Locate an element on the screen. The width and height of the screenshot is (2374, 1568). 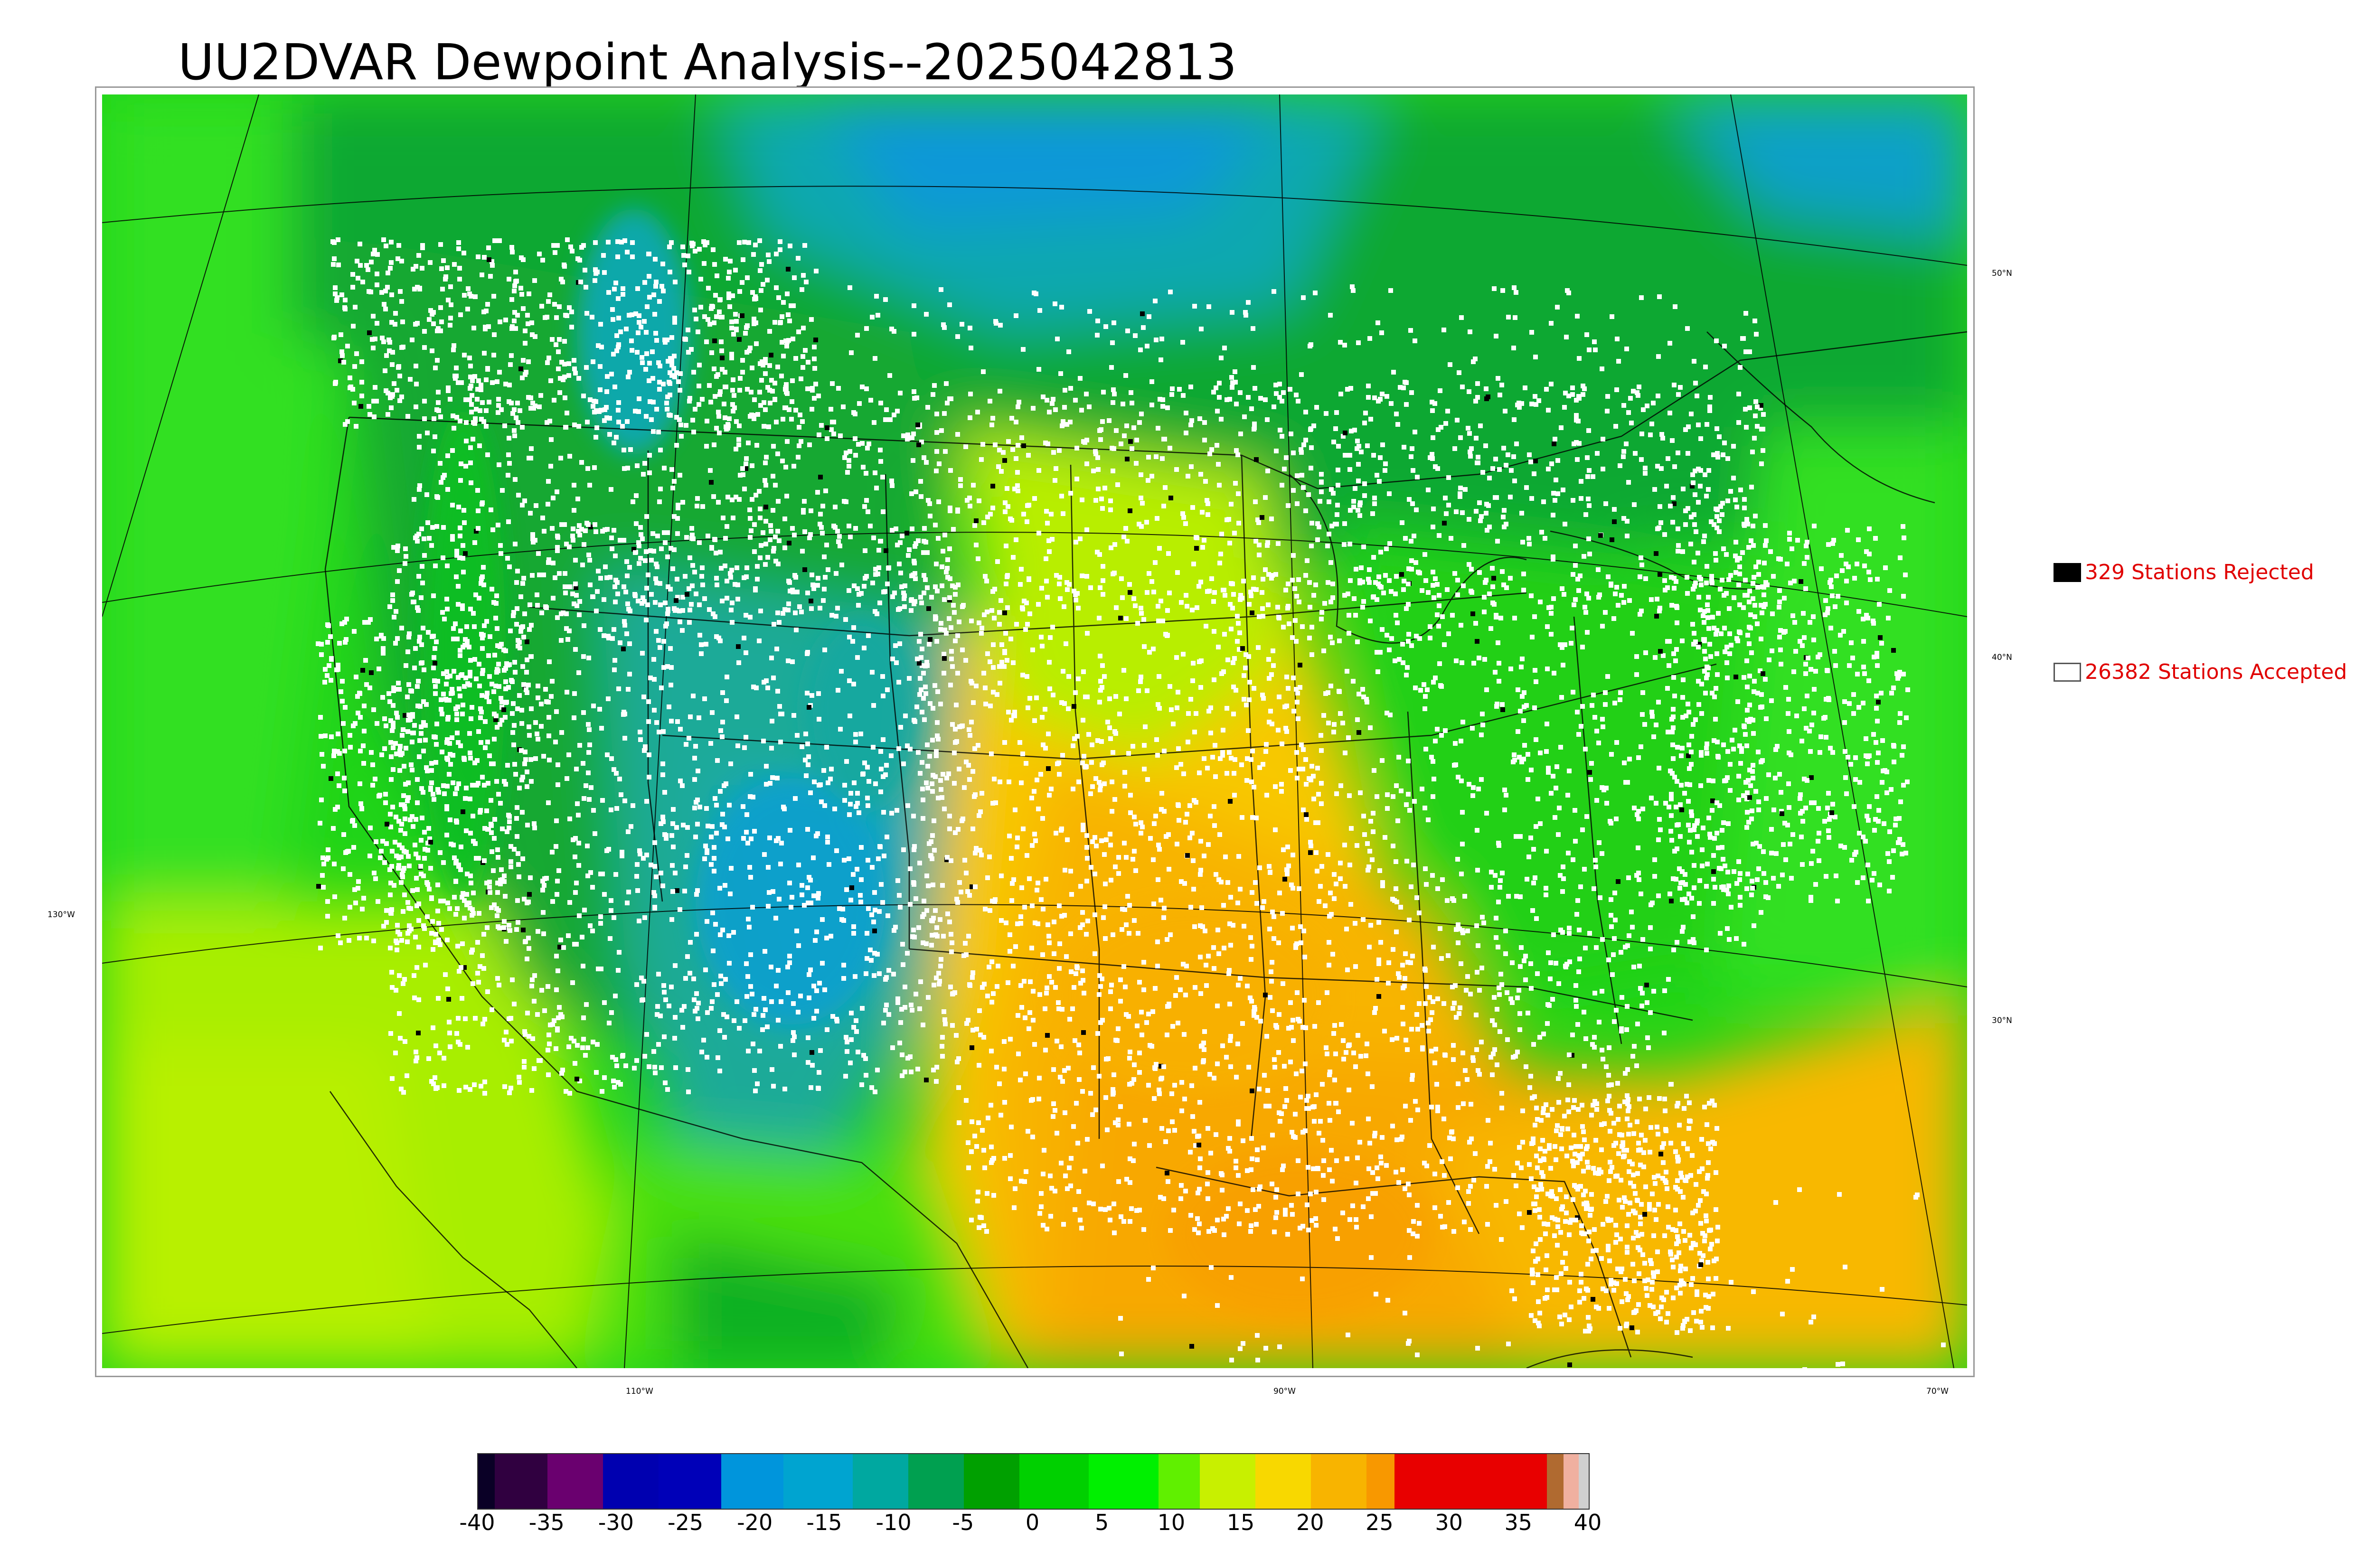
accepted-swatch is located at coordinates (2067, 673).